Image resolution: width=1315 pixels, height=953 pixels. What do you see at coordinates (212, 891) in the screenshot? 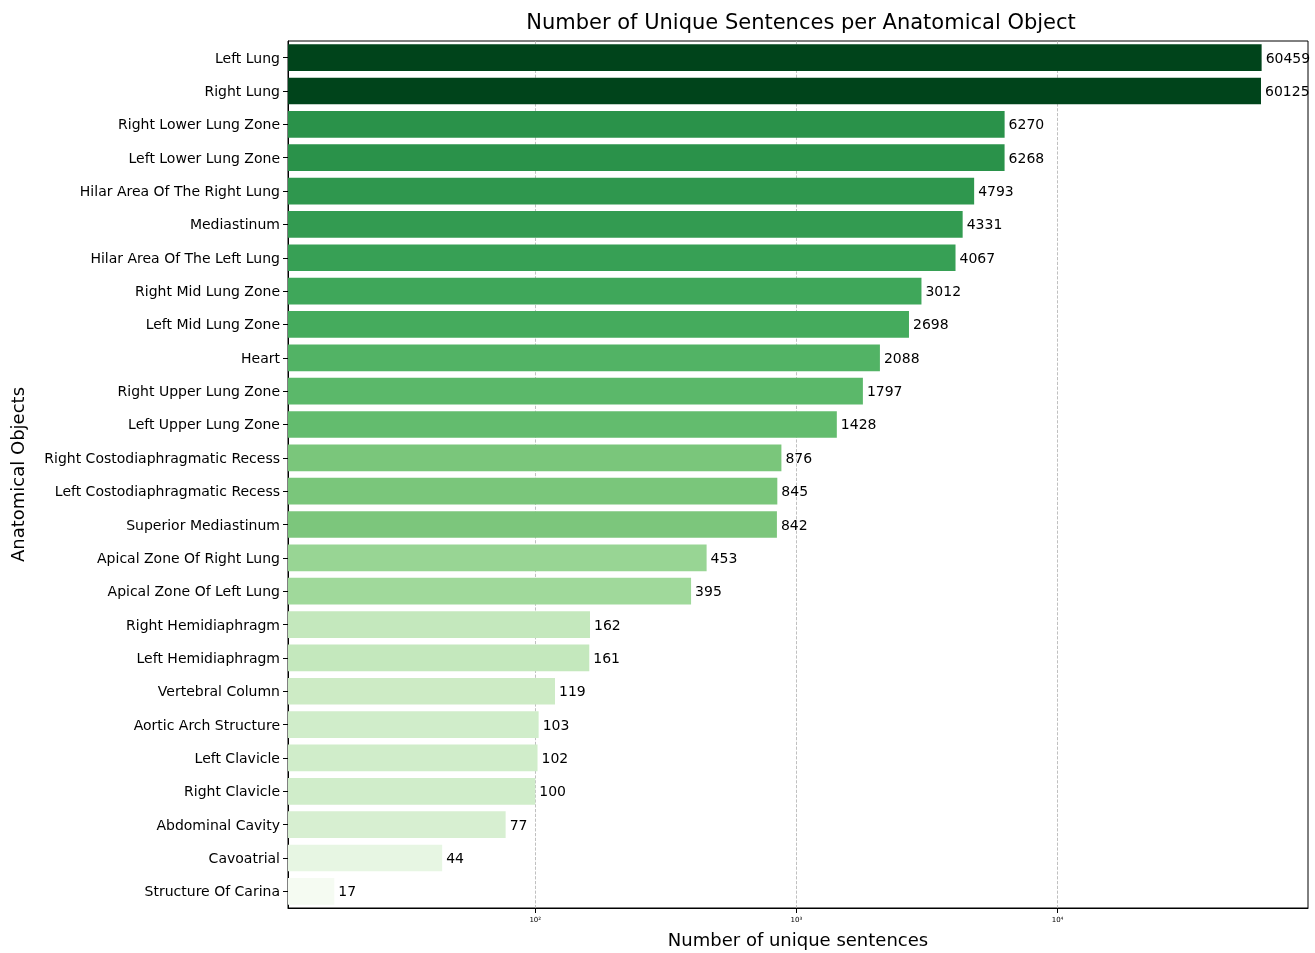
I see `y-tick-label: Structure Of Carina` at bounding box center [212, 891].